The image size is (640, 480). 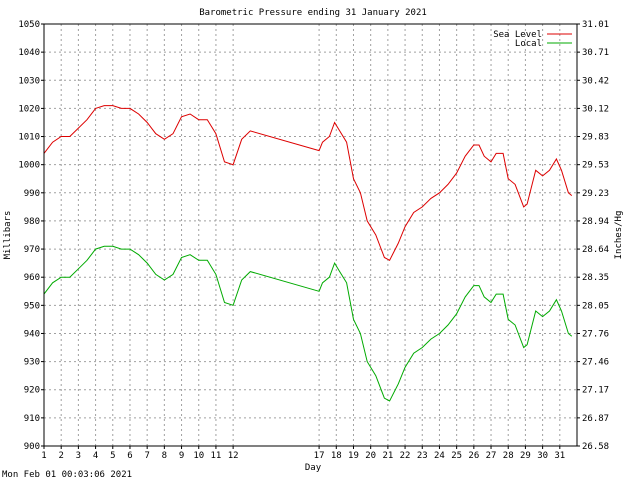 I want to click on x-tick-label: 3, so click(x=78, y=456).